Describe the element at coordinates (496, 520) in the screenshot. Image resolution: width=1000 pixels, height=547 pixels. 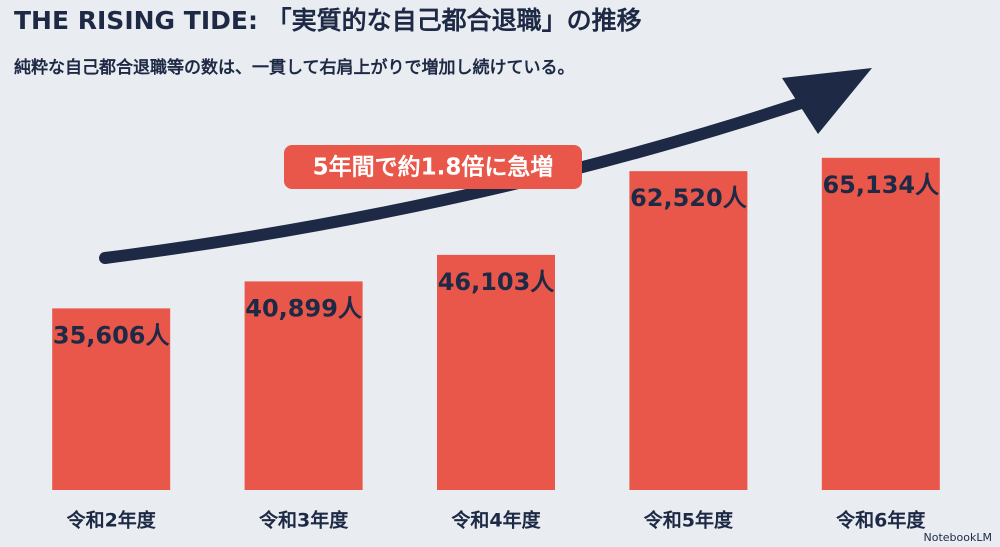
I see `x-tick-label: 令和4年度` at that location.